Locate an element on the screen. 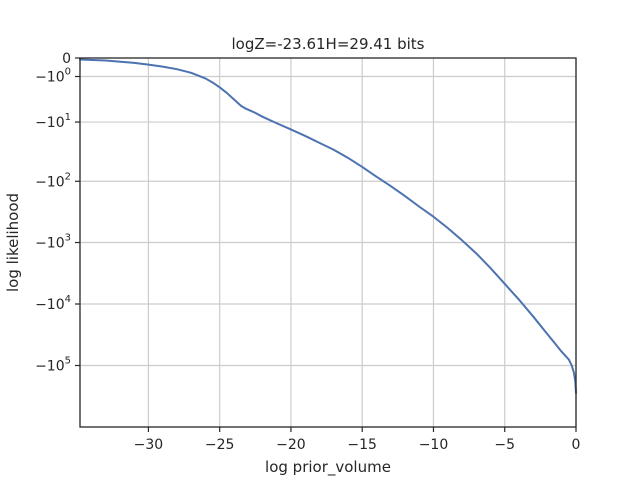 Image resolution: width=640 pixels, height=484 pixels. y-tick-label: −101 is located at coordinates (53, 121).